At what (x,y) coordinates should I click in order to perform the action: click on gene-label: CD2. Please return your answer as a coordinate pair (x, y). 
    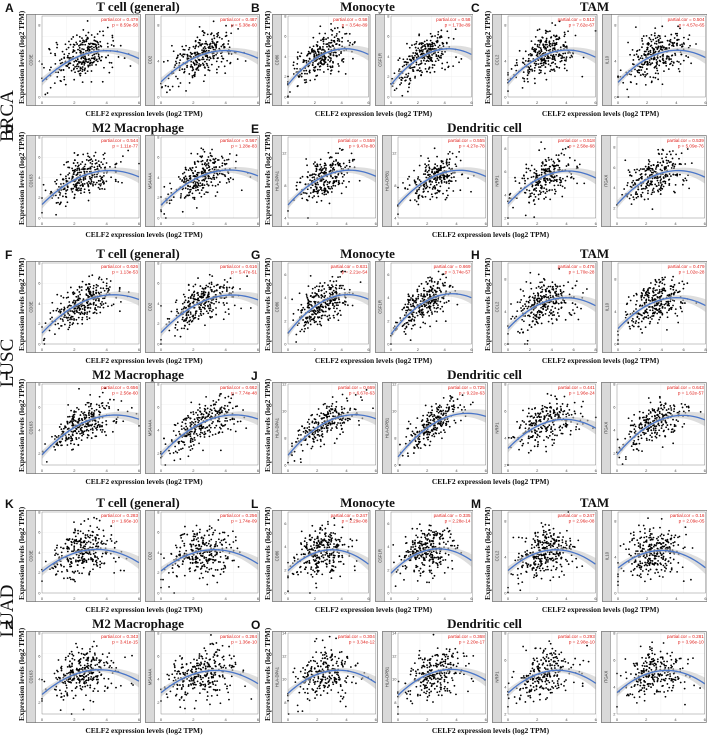
    Looking at the image, I should click on (150, 555).